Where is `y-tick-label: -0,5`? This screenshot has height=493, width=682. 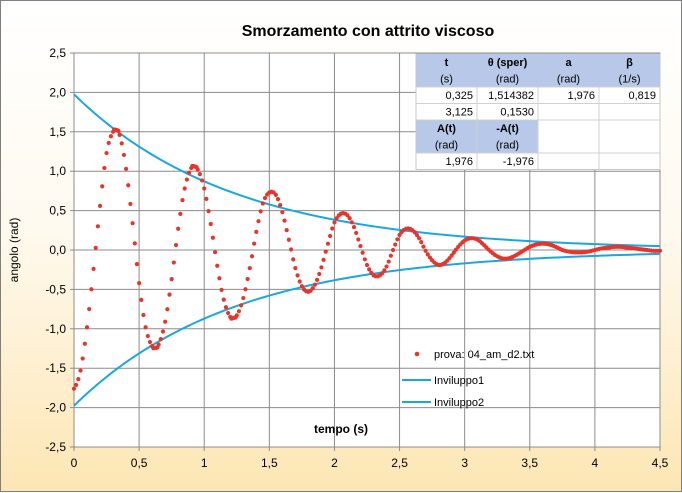
y-tick-label: -0,5 is located at coordinates (55, 289).